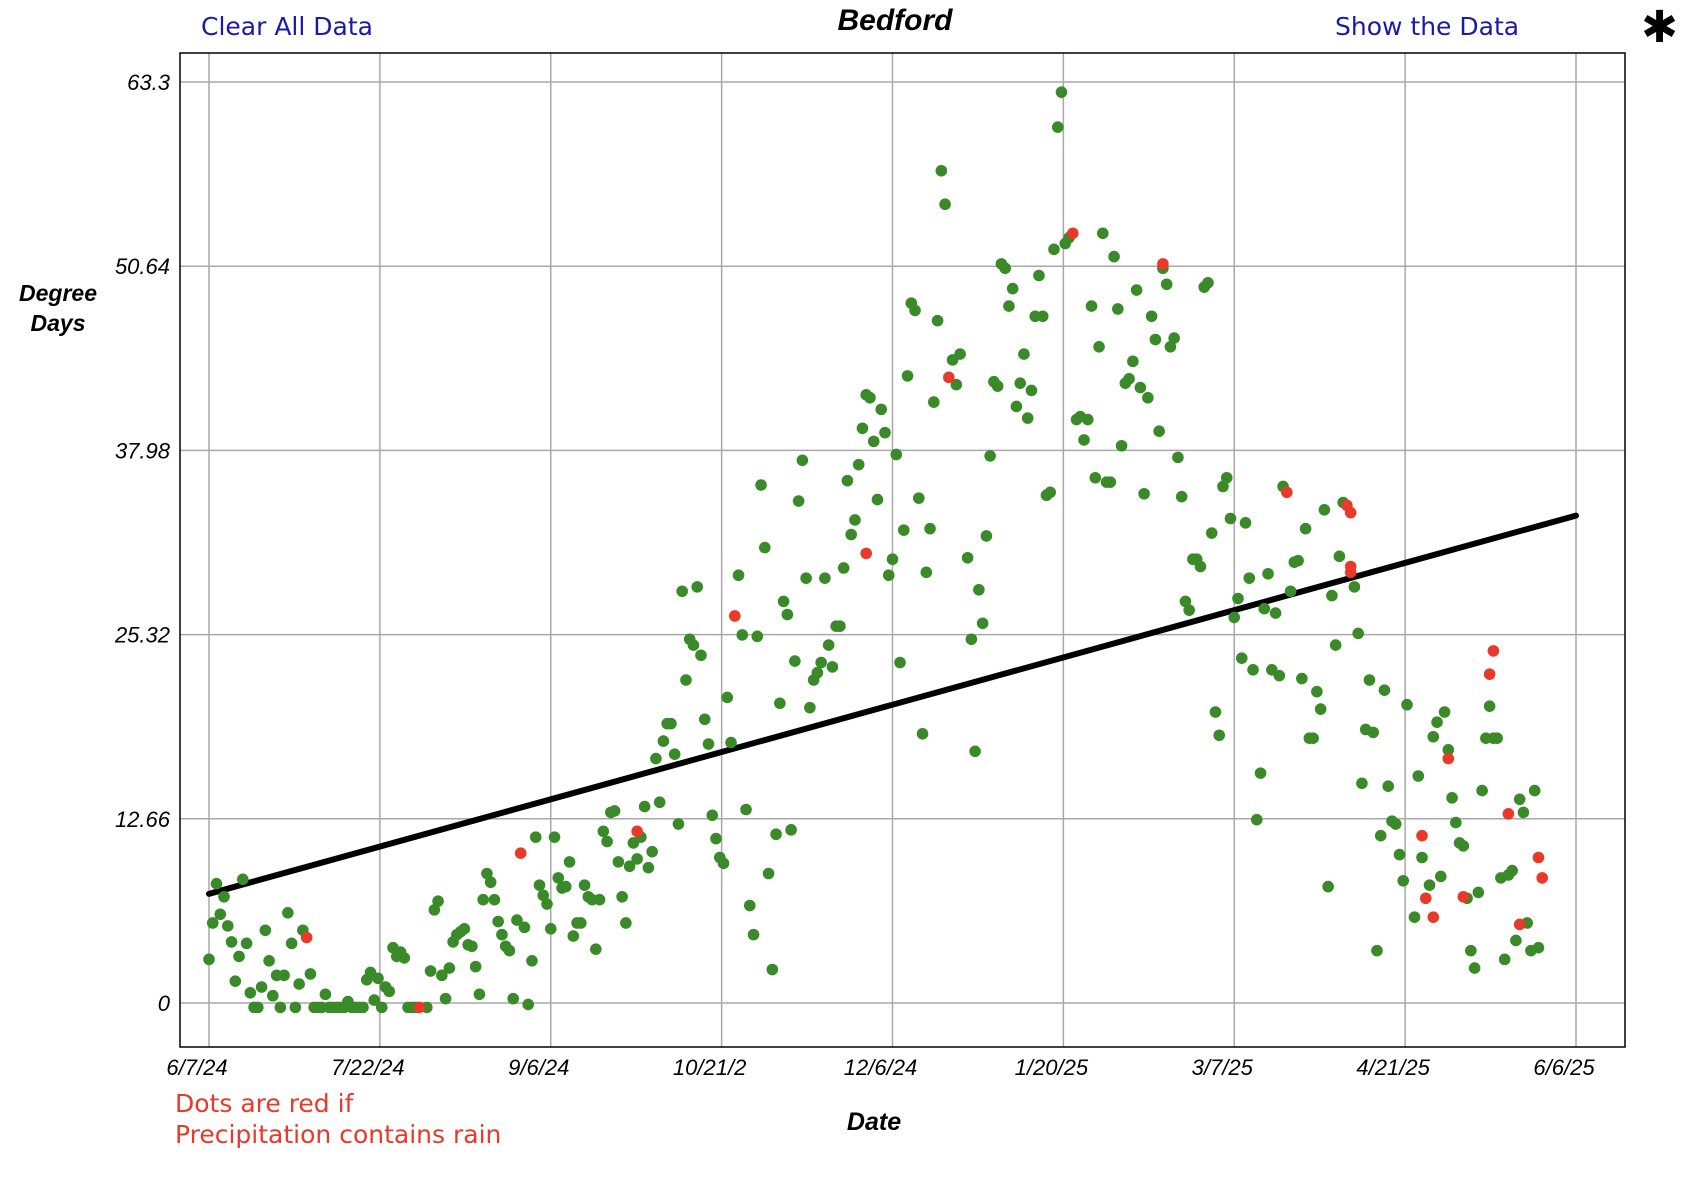  Describe the element at coordinates (287, 26) in the screenshot. I see `clear-all-data-link: Clear All Data` at that location.